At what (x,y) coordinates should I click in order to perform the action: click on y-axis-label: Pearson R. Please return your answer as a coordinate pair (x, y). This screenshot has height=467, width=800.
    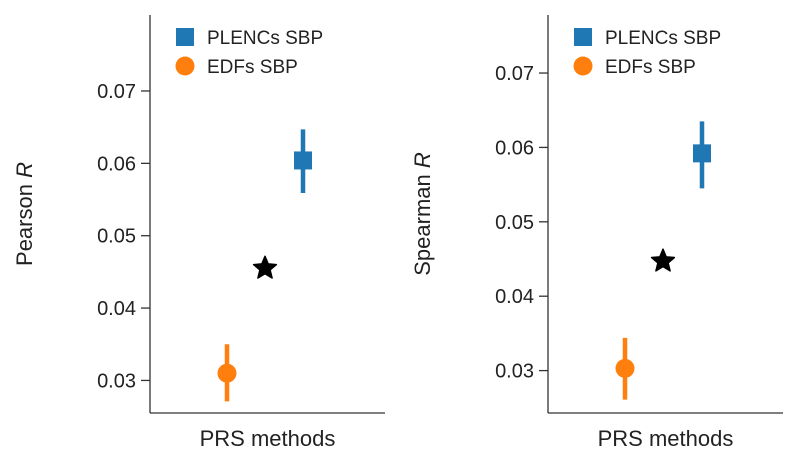
    Looking at the image, I should click on (24, 214).